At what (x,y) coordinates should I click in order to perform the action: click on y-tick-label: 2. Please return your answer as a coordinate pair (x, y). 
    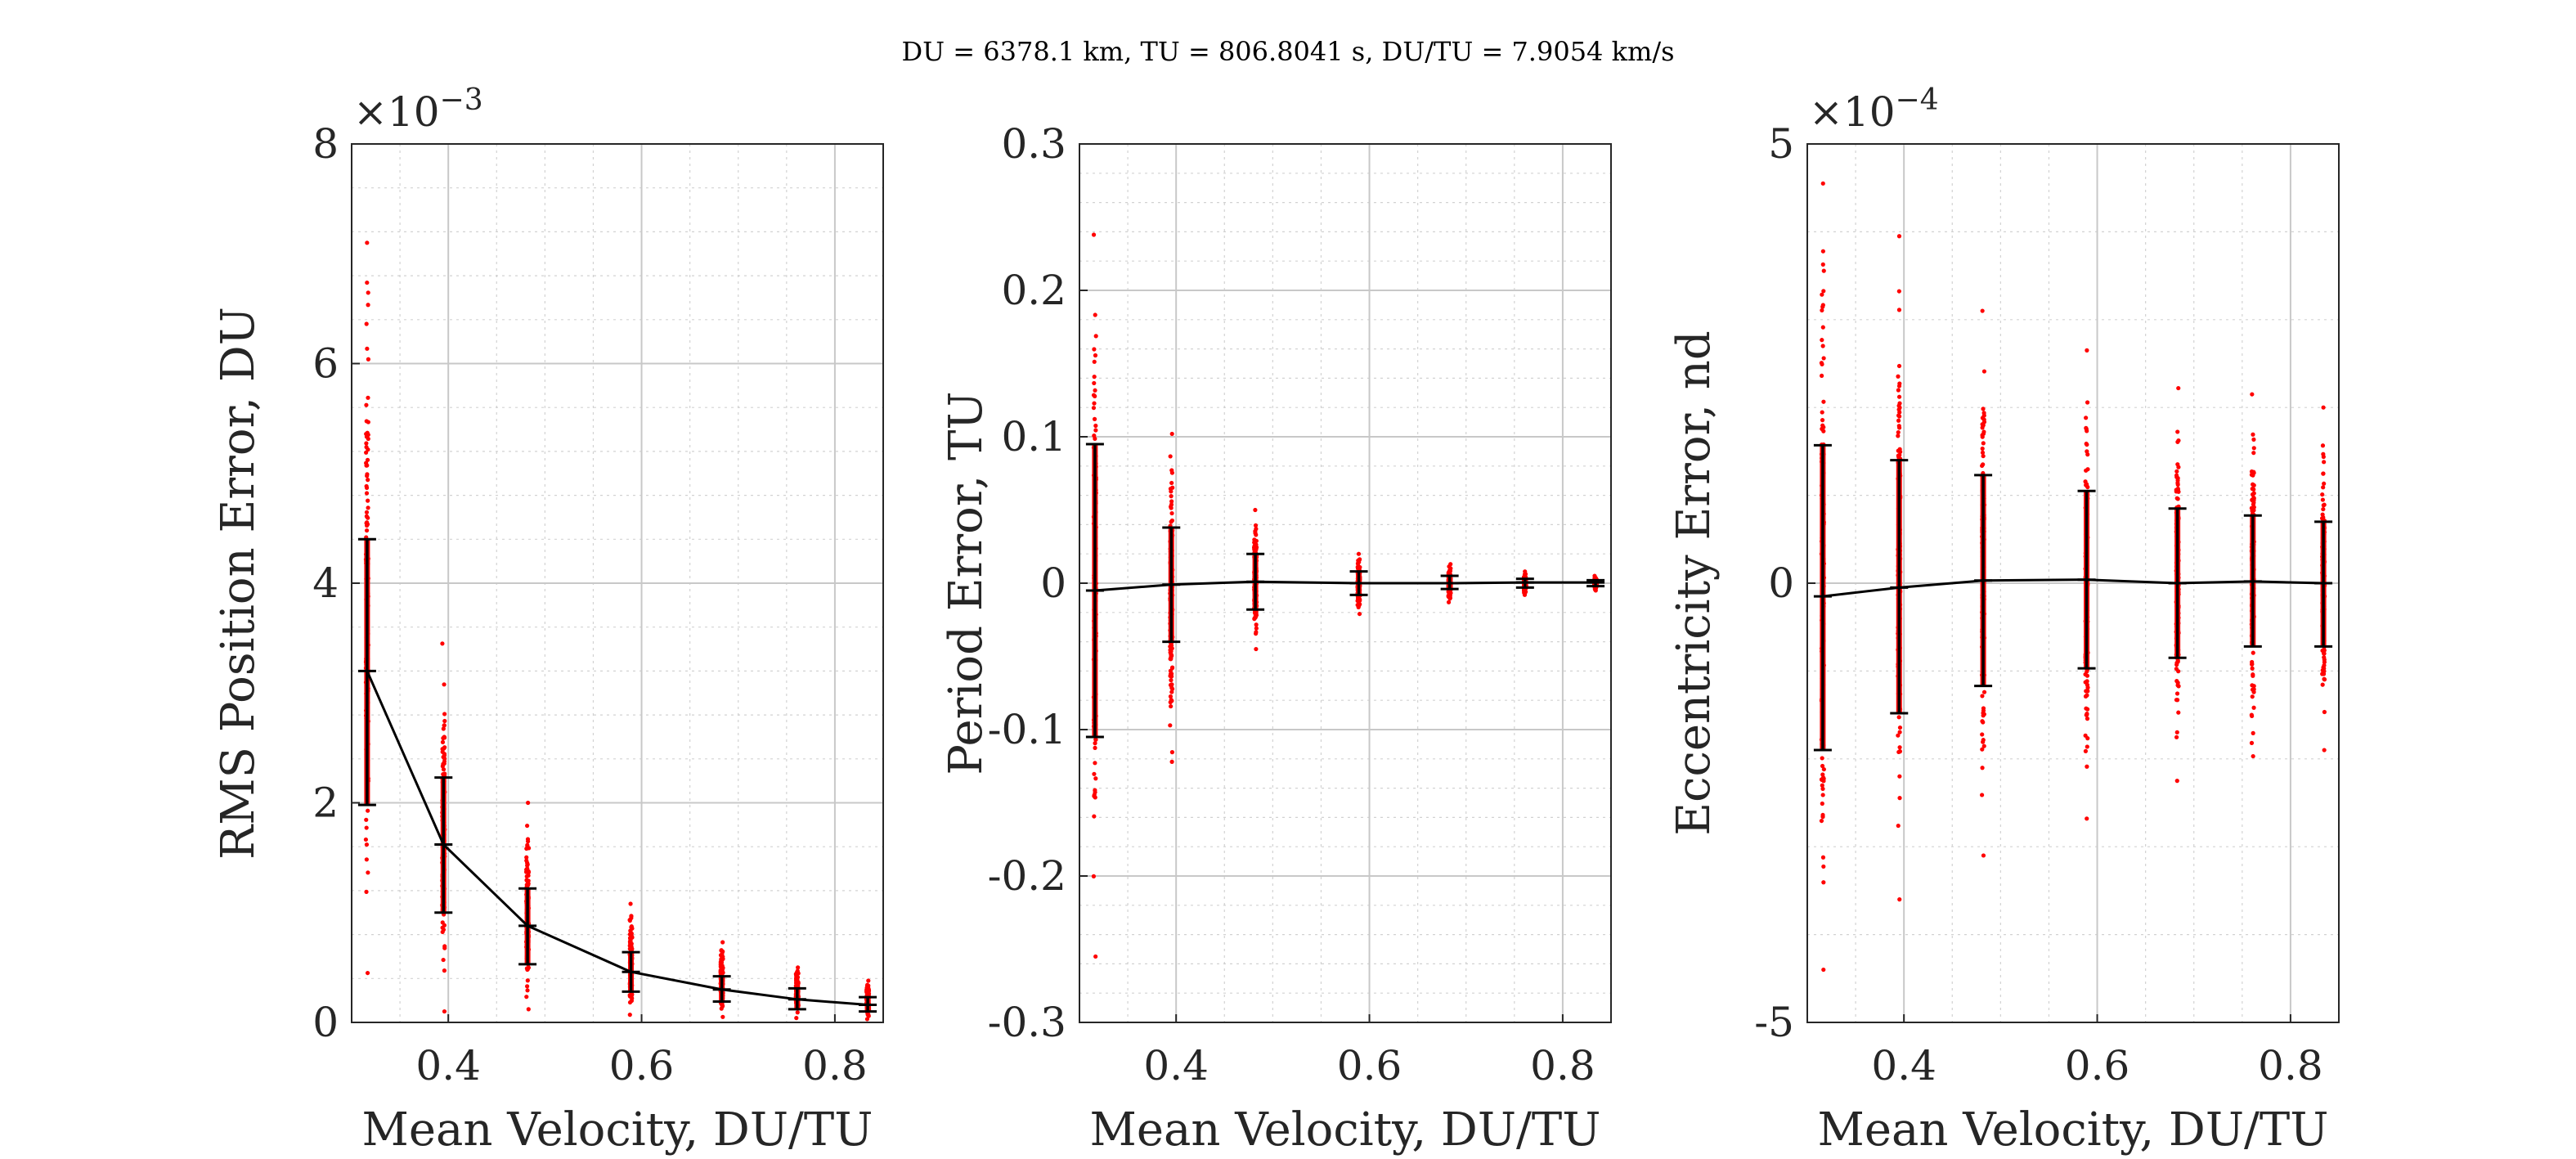
    Looking at the image, I should click on (325, 803).